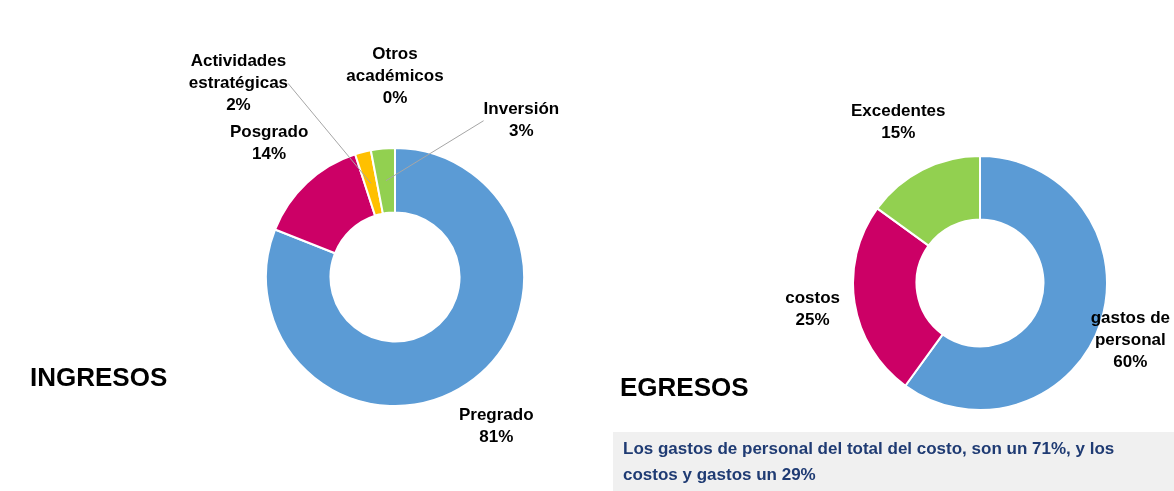 This screenshot has height=491, width=1174. I want to click on slice-label: Posgrado, so click(269, 131).